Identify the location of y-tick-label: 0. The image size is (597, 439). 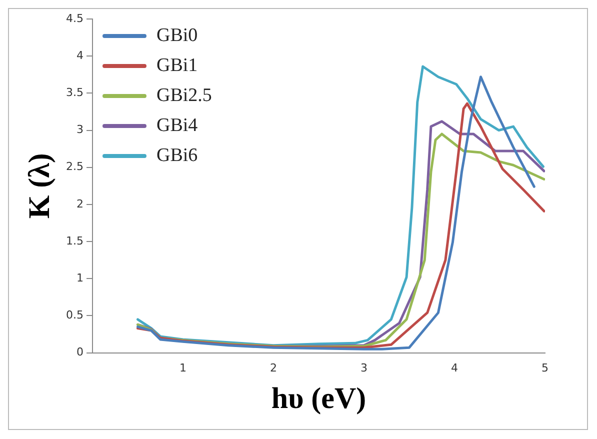
(80, 352).